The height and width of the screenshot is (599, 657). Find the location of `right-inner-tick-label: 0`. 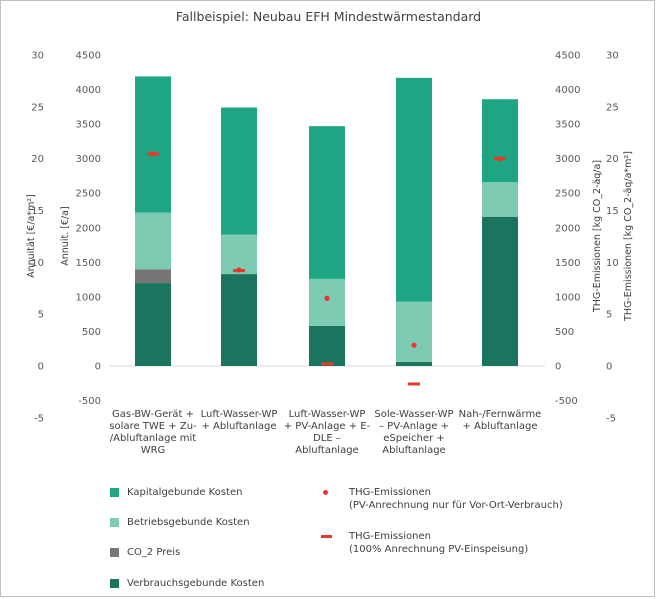

right-inner-tick-label: 0 is located at coordinates (558, 367).